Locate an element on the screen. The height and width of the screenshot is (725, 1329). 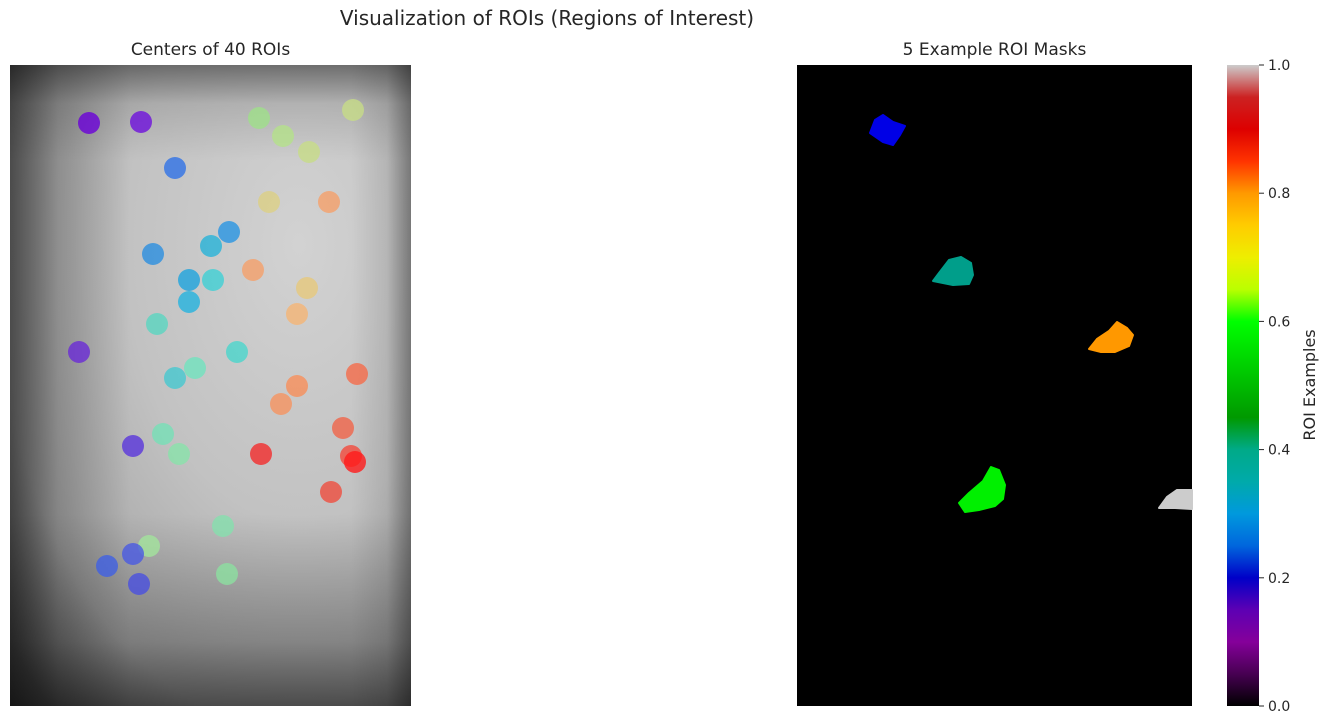
roi-mask-shapes is located at coordinates (1031, 313).